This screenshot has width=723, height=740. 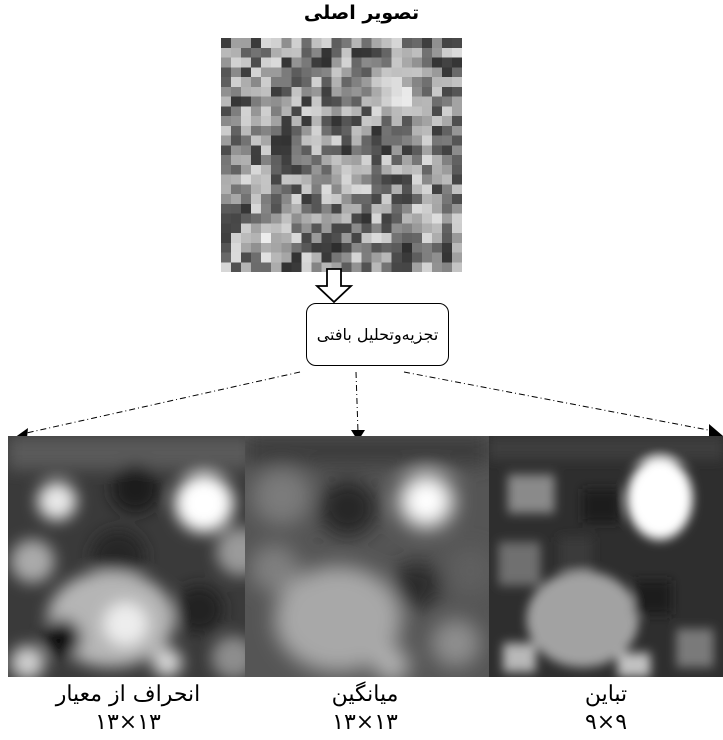 What do you see at coordinates (130, 556) in the screenshot?
I see `std-dev-result-image` at bounding box center [130, 556].